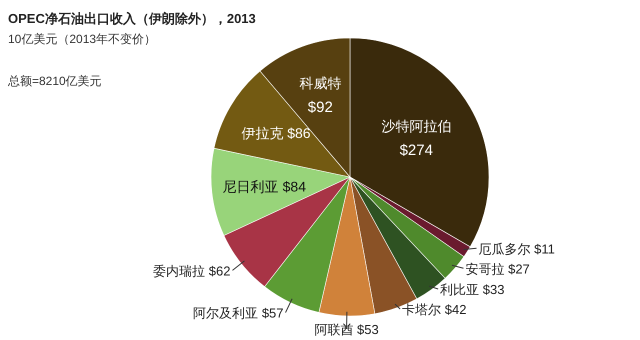  Describe the element at coordinates (82, 39) in the screenshot. I see `subtitle: 10亿美元（2013年不变价）` at that location.